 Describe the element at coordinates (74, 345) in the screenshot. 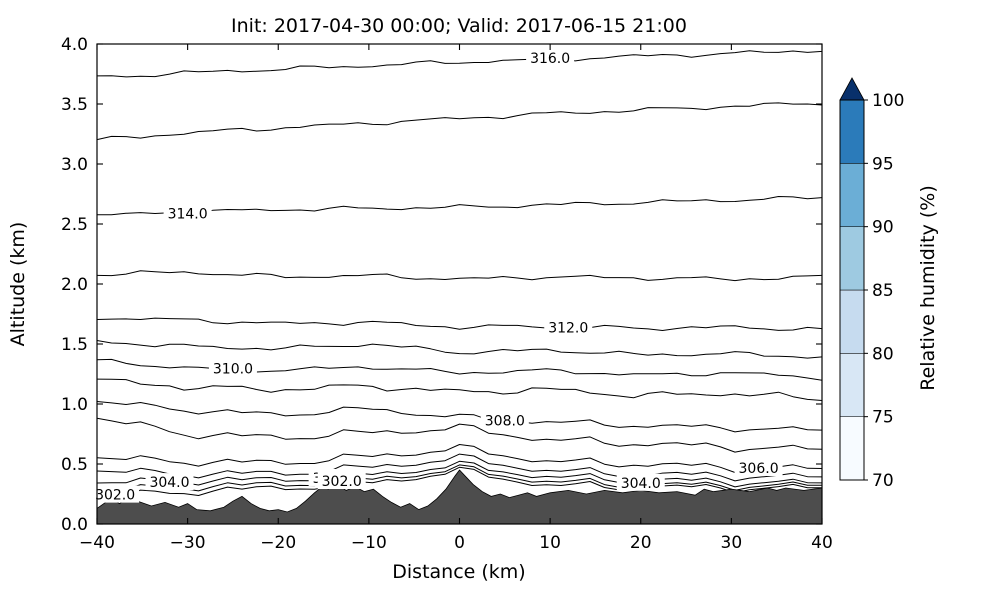

I see `y-tick-label: 1.5` at that location.